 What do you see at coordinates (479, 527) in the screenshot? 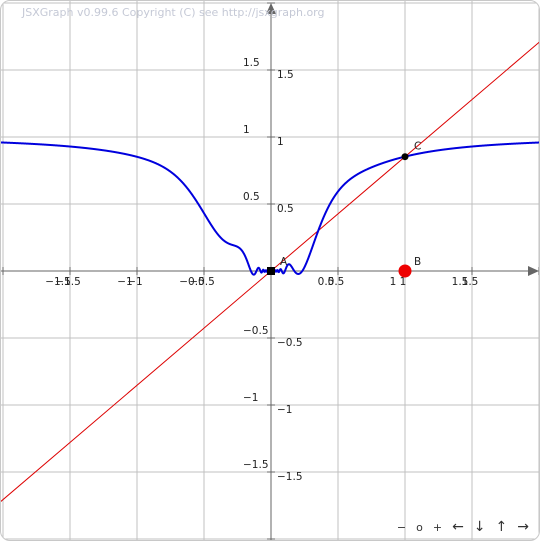
I see `pan-down-button: ↓` at bounding box center [479, 527].